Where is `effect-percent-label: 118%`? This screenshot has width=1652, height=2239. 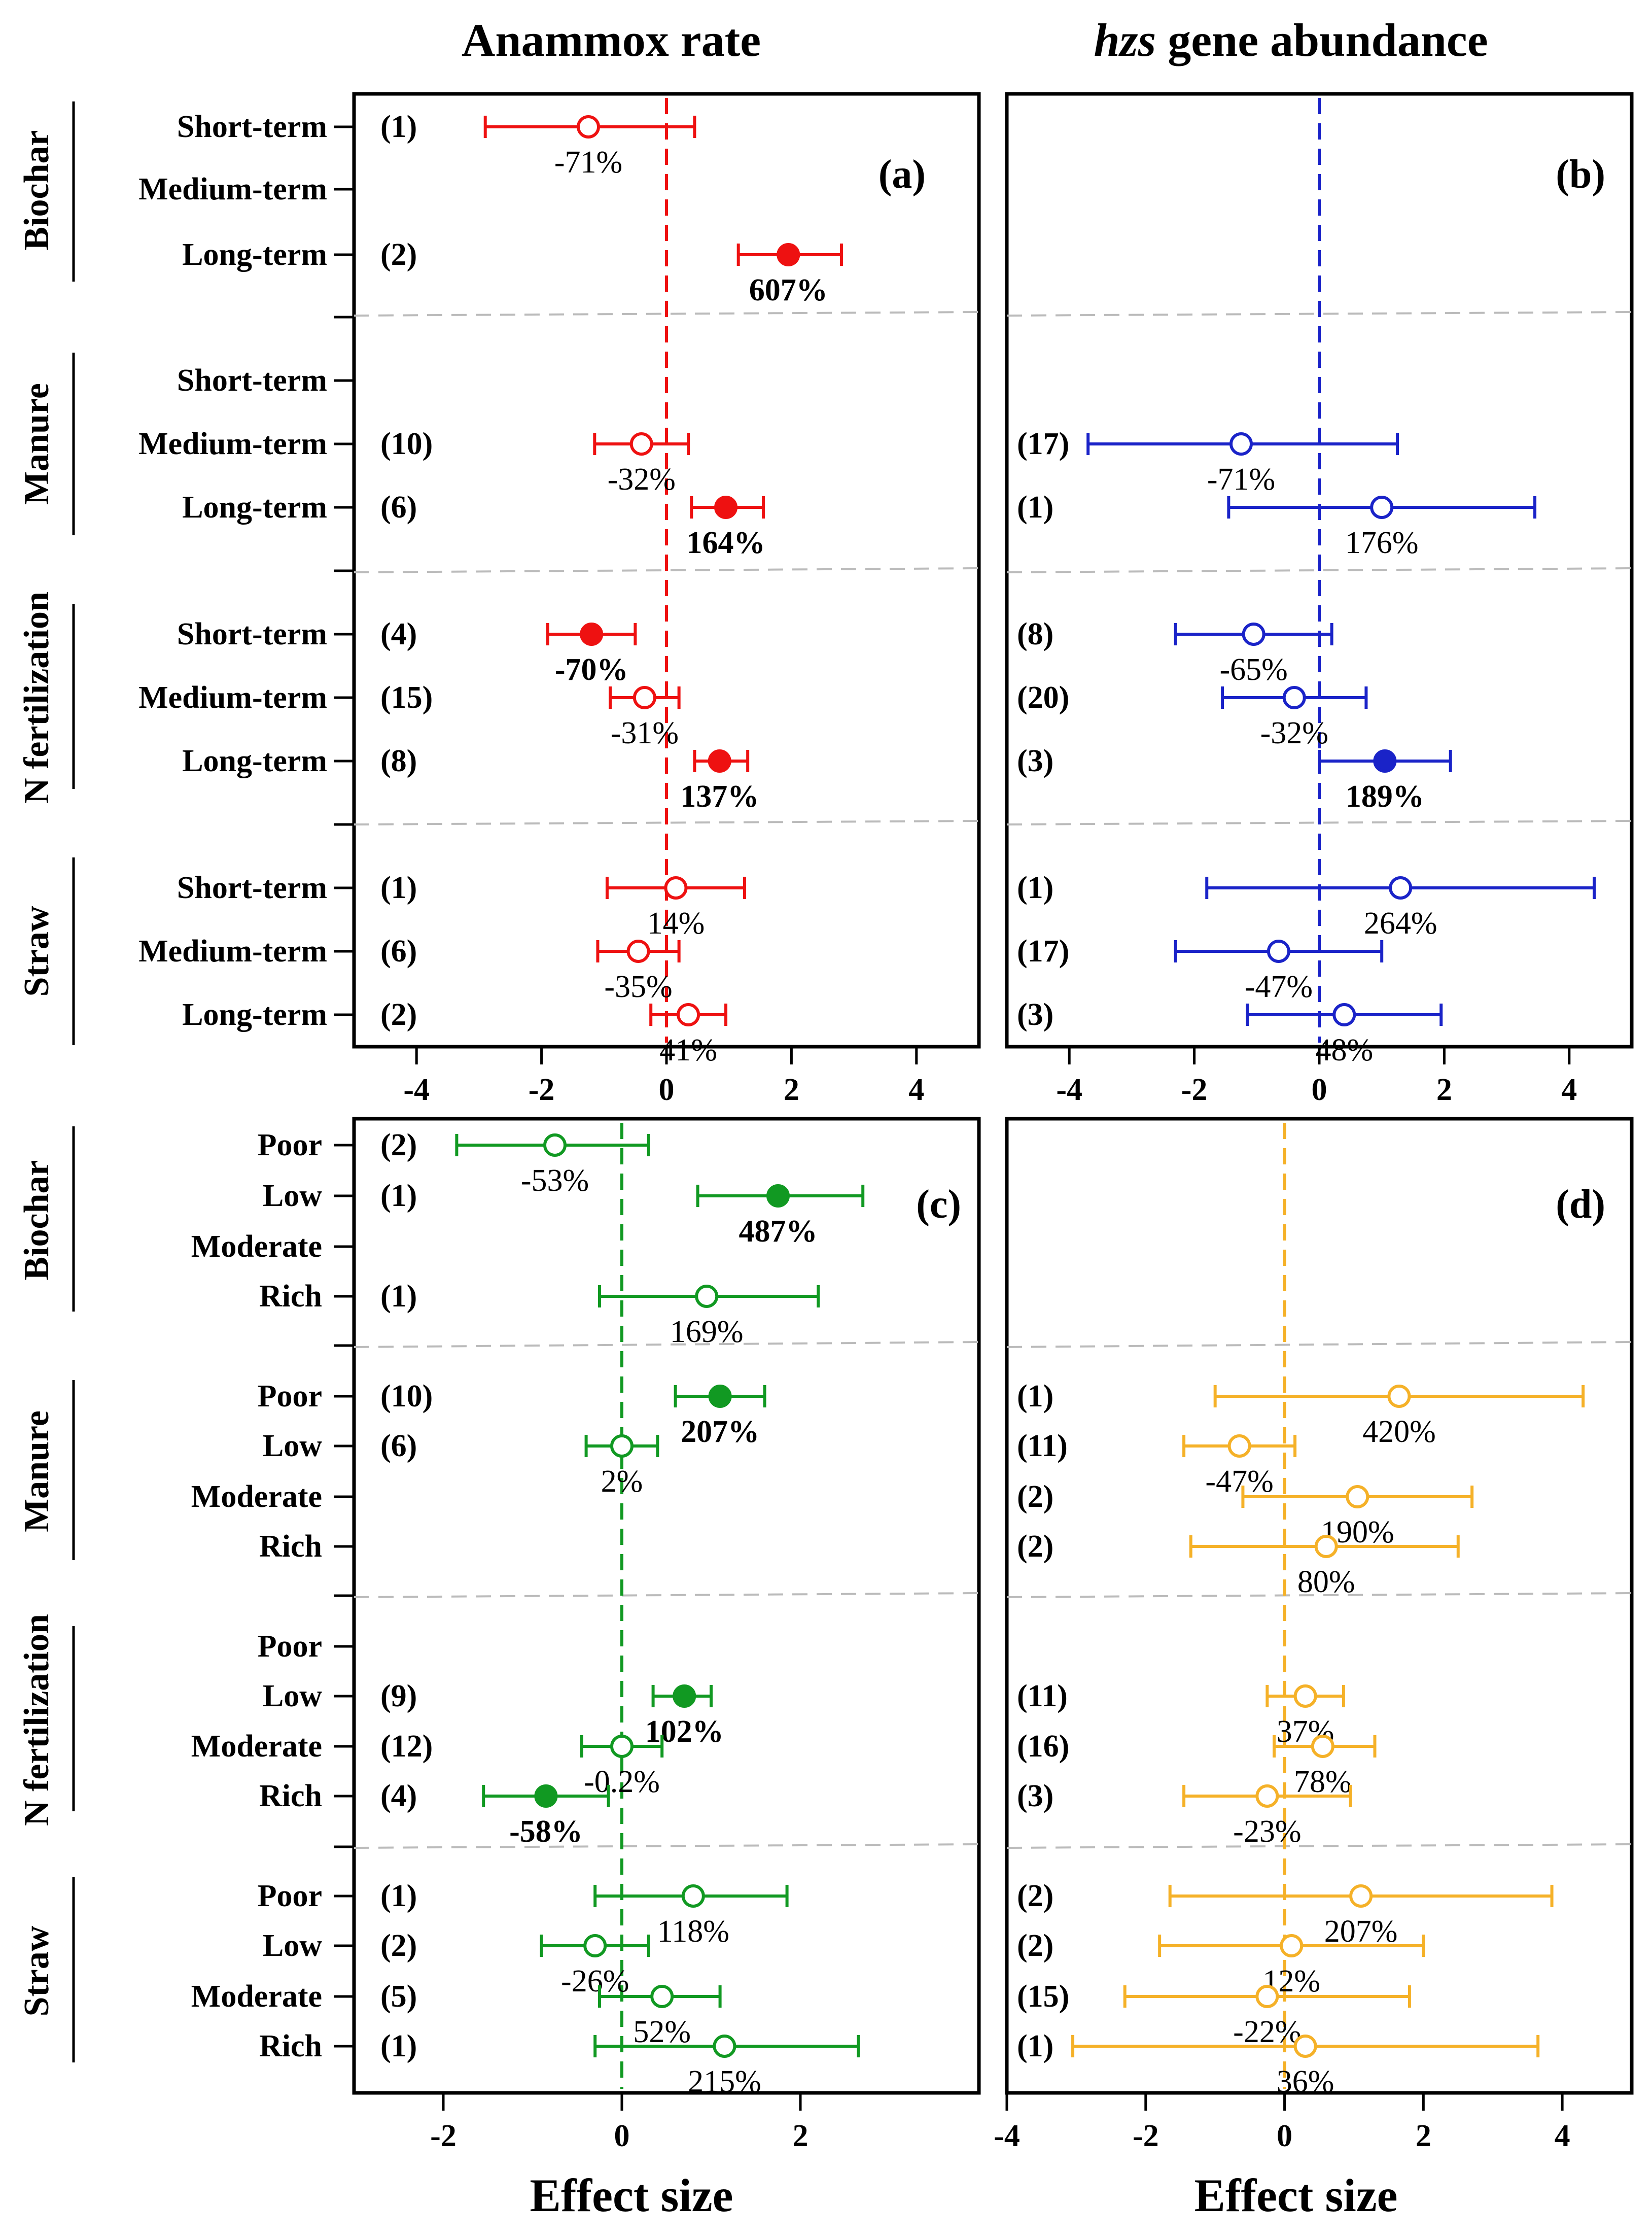
effect-percent-label: 118% is located at coordinates (693, 1931).